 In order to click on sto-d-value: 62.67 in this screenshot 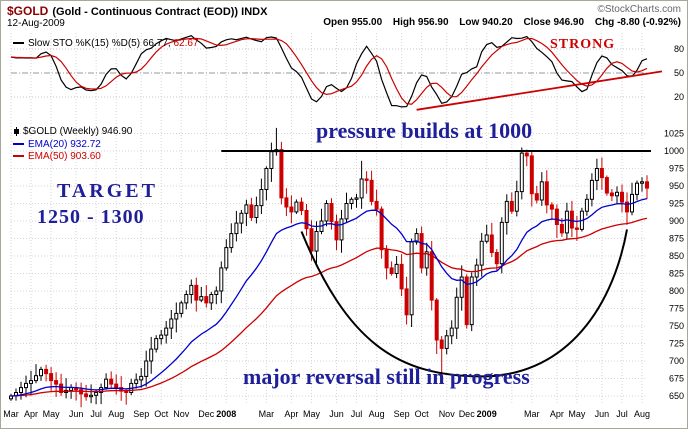, I will do `click(186, 43)`.